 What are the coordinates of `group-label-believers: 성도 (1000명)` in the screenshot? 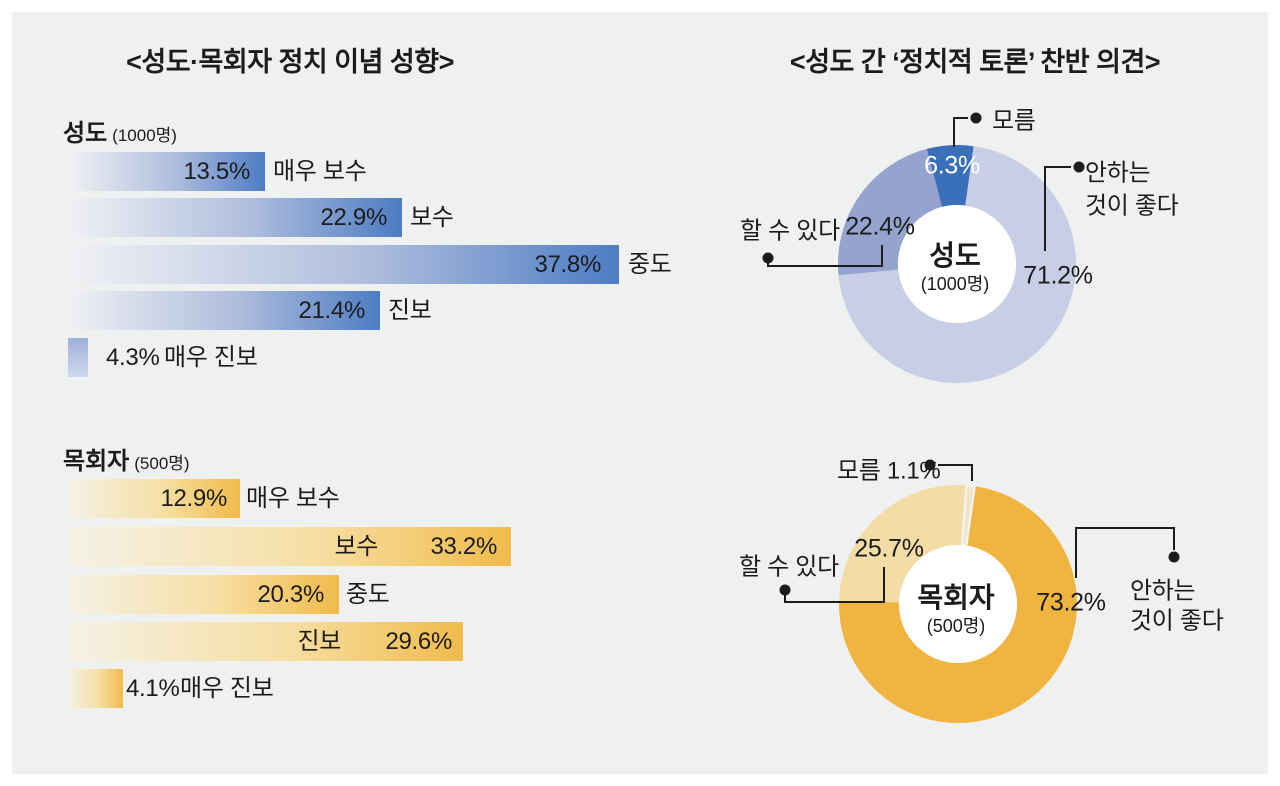 It's located at (120, 130).